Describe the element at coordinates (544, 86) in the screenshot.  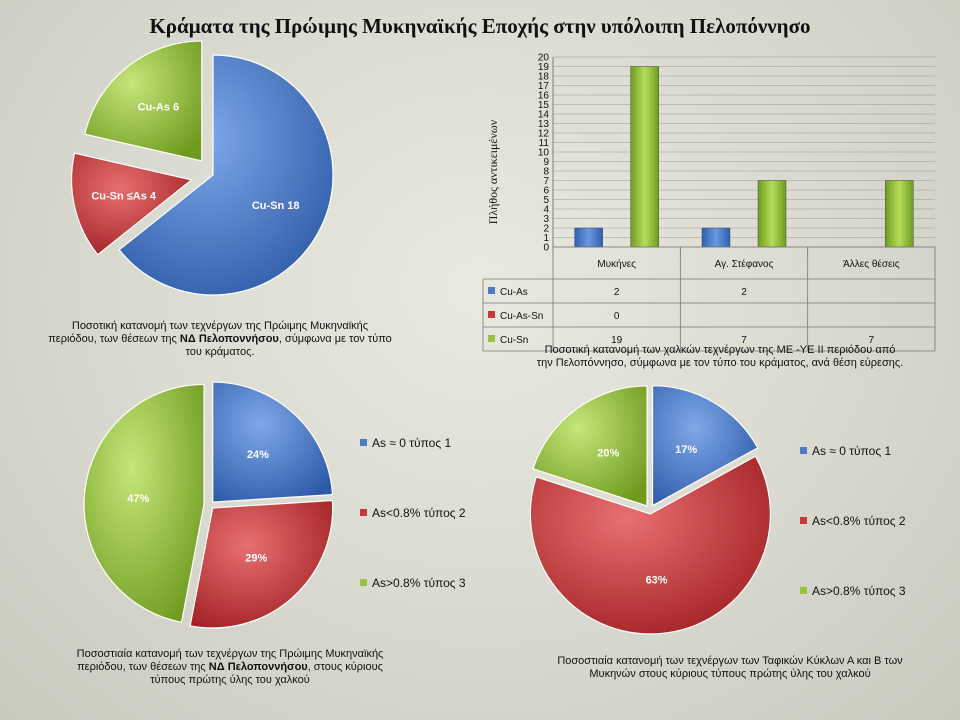
I see `bar-ytick-17: 17` at that location.